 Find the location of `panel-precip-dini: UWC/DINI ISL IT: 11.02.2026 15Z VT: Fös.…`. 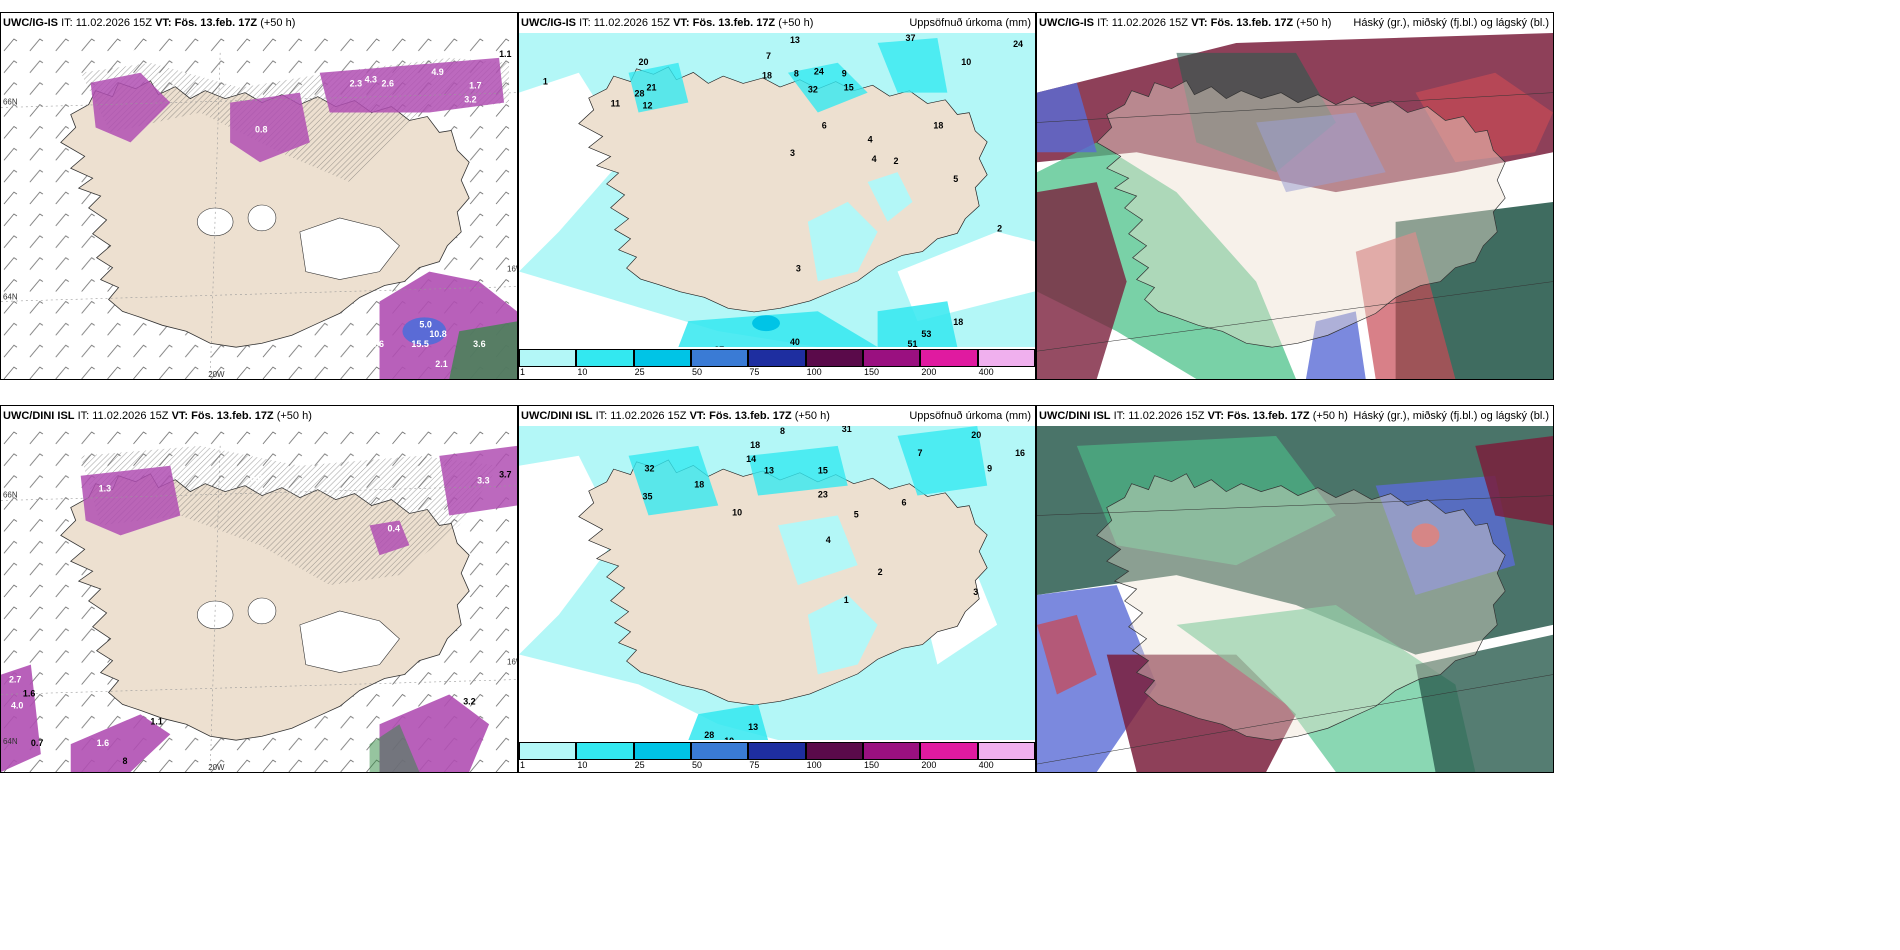

panel-precip-dini: UWC/DINI ISL IT: 11.02.2026 15Z VT: Fös.… is located at coordinates (777, 589).